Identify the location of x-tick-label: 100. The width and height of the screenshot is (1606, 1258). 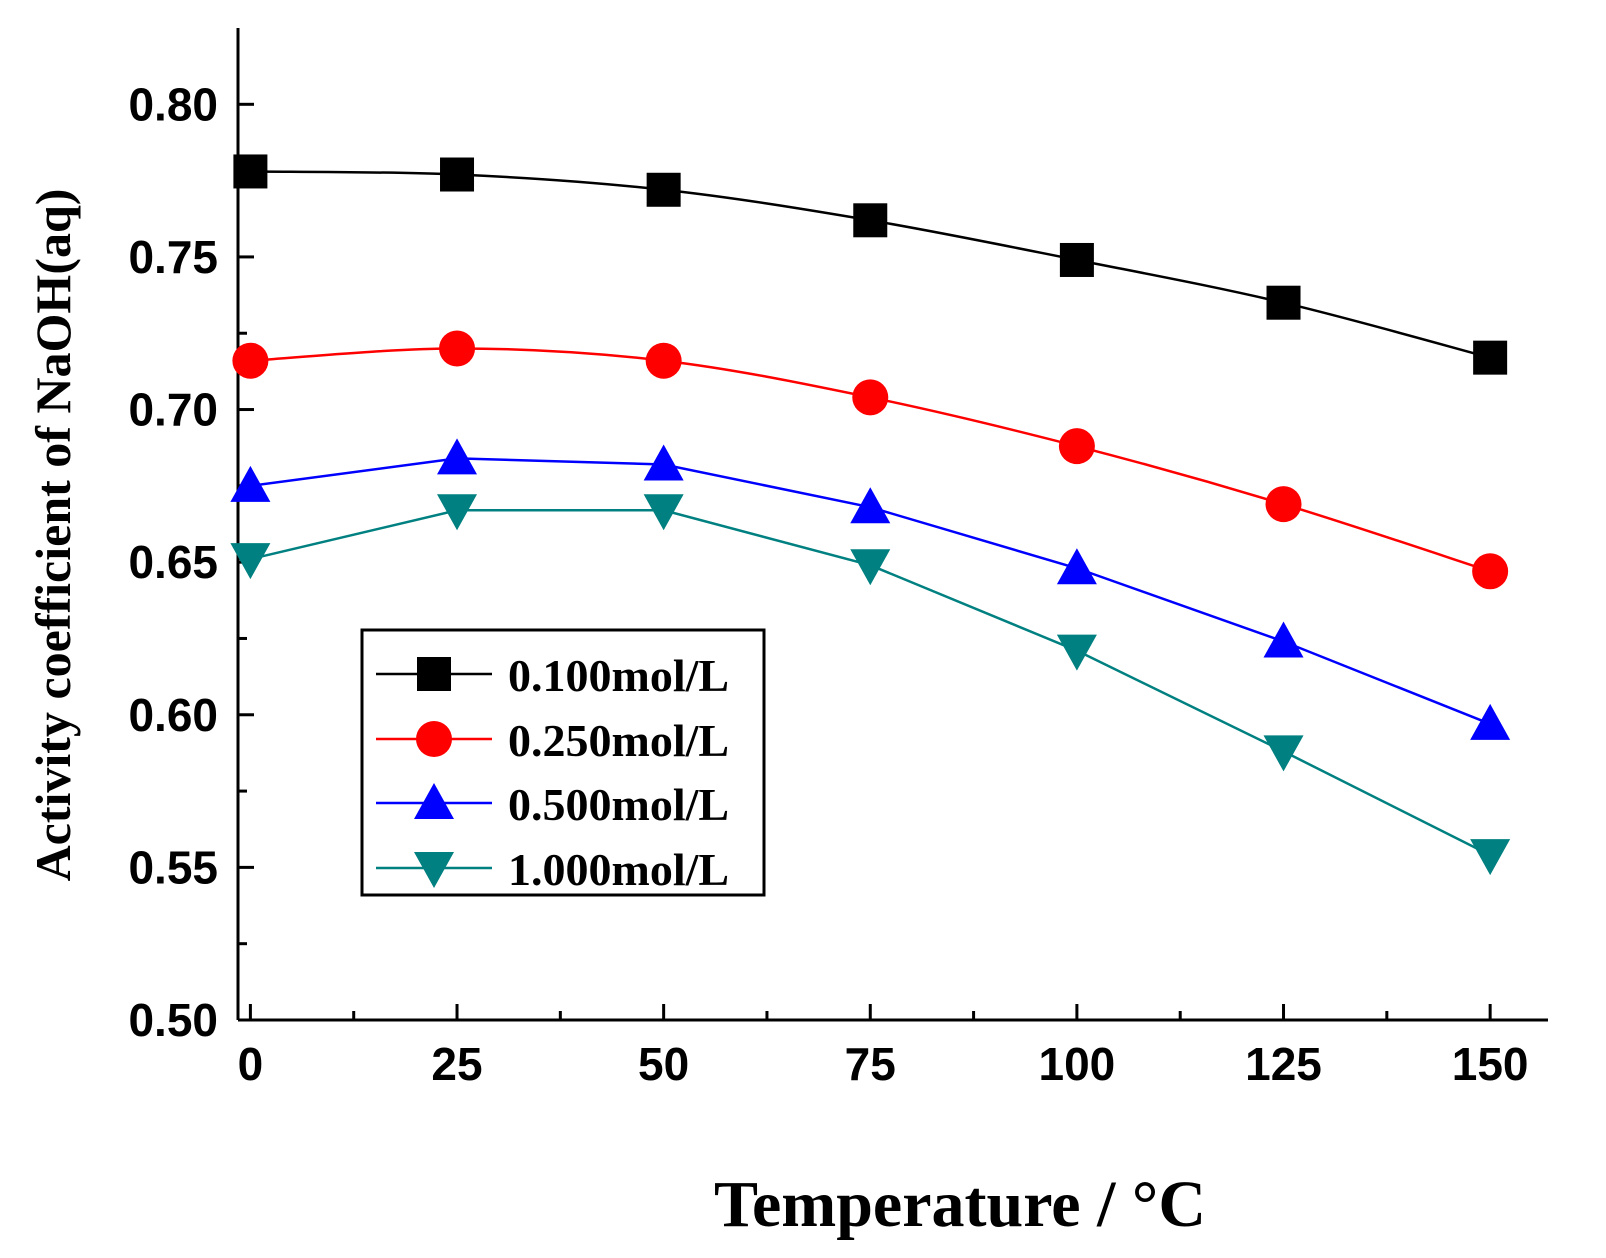
(1077, 1064).